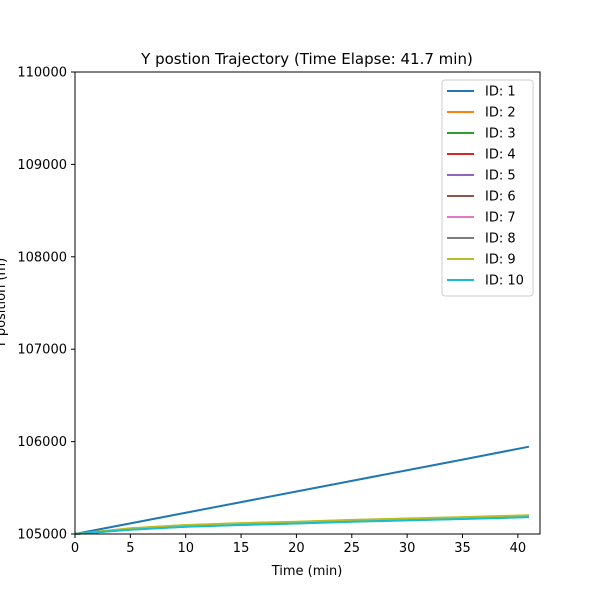  Describe the element at coordinates (500, 197) in the screenshot. I see `legend-label: ID: 6` at that location.